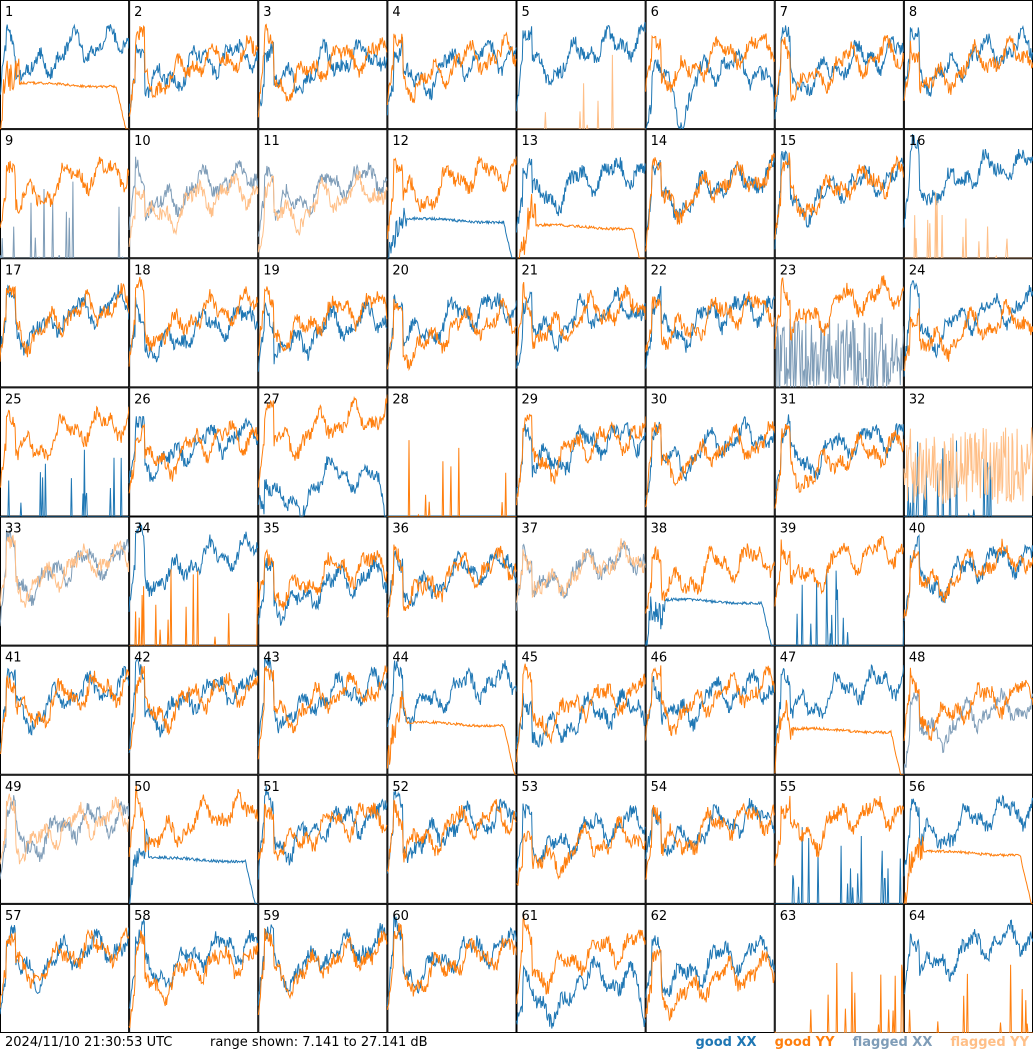 The image size is (1033, 1053). Describe the element at coordinates (451, 65) in the screenshot. I see `panel-4: 4` at that location.